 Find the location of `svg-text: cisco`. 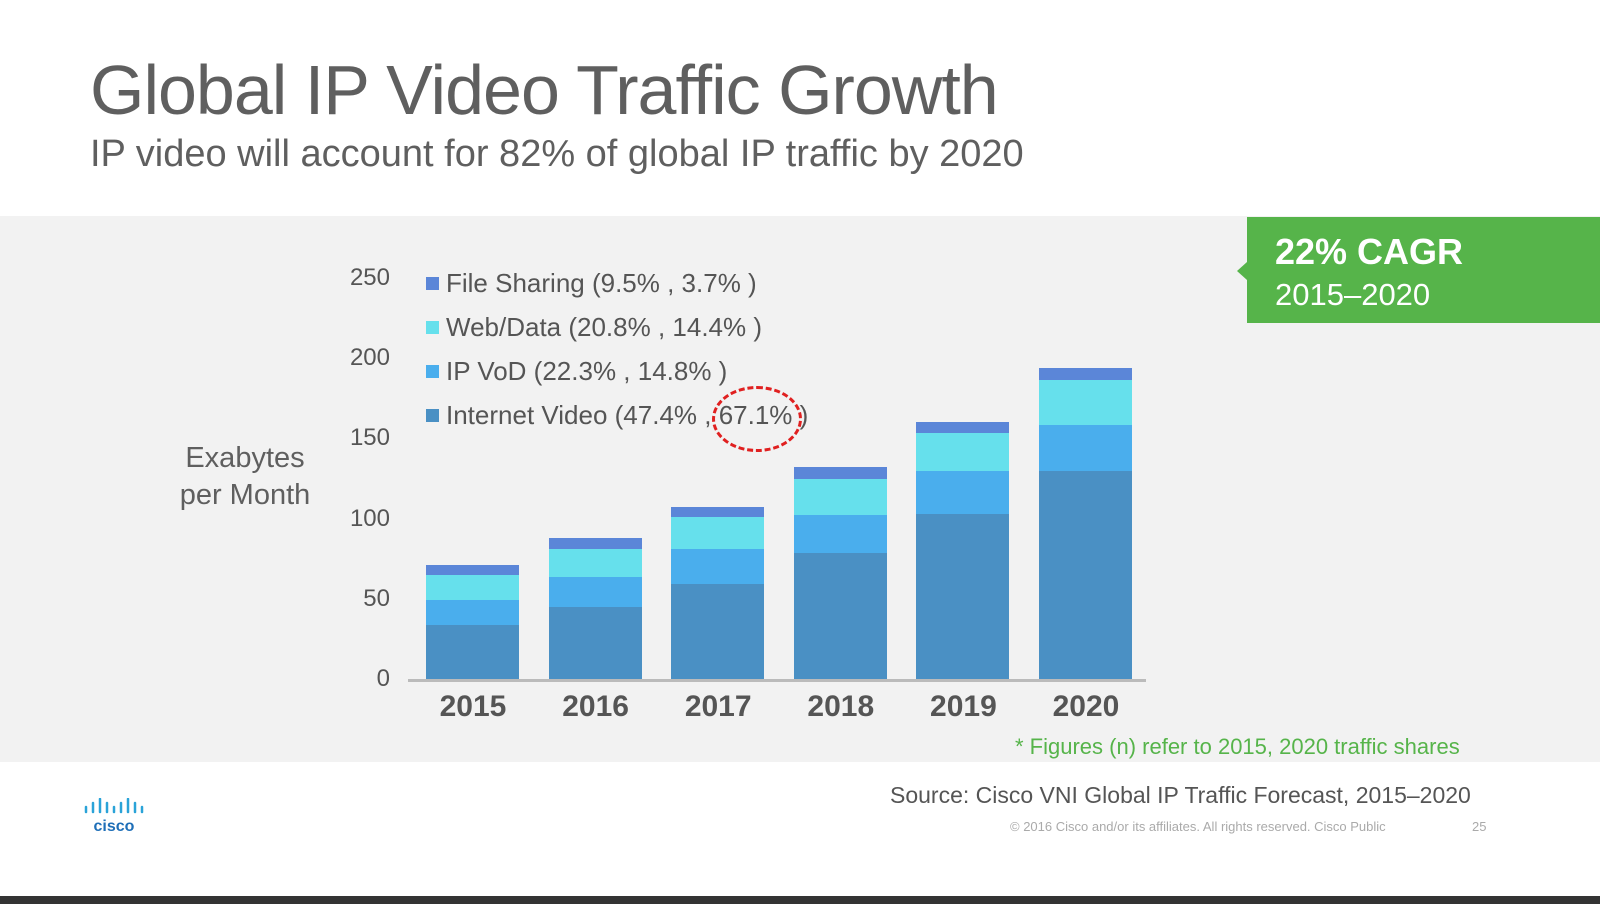

svg-text: cisco is located at coordinates (114, 826).